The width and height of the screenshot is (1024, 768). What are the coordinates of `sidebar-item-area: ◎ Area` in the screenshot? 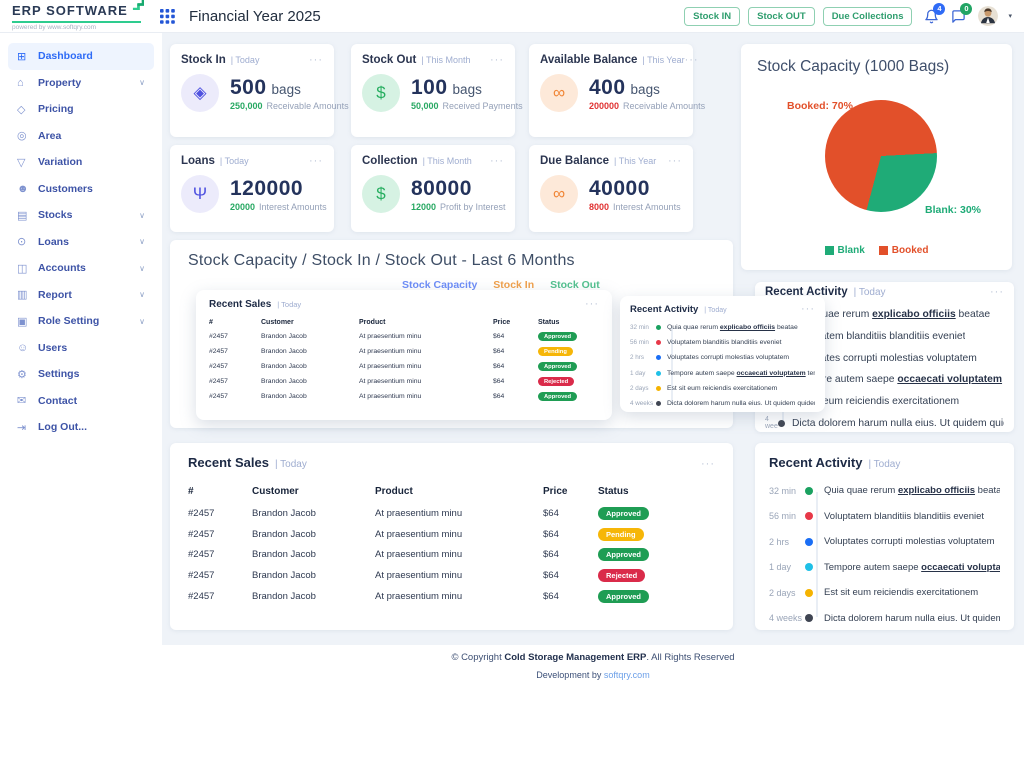 It's located at (39, 136).